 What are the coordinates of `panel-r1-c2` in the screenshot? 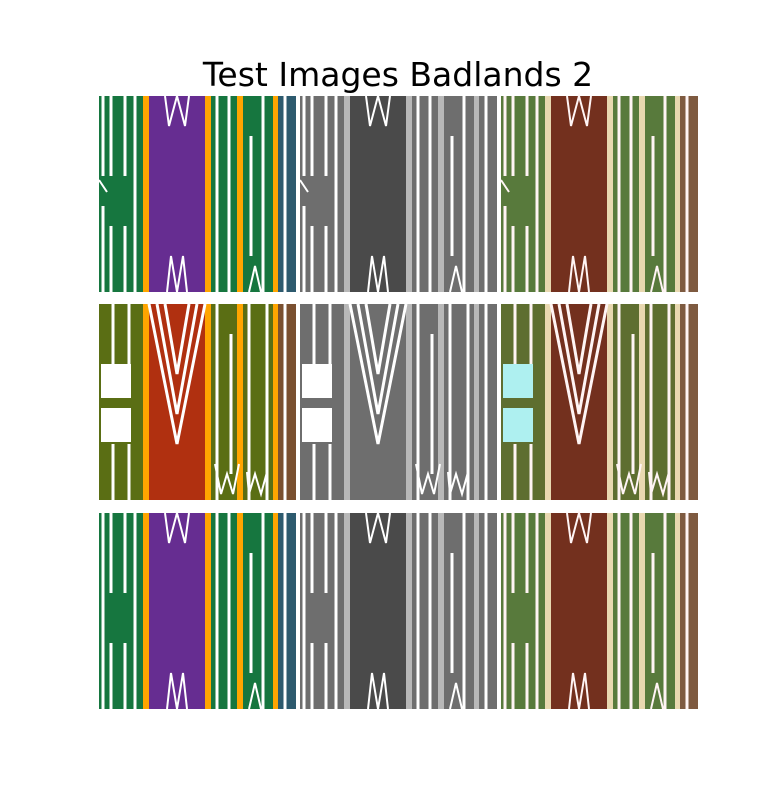 It's located at (398, 192).